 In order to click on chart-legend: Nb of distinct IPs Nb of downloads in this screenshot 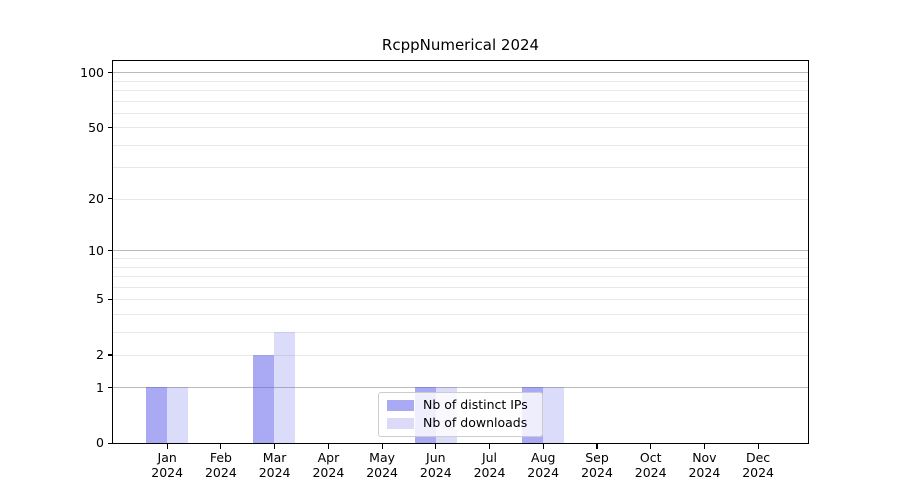, I will do `click(460, 414)`.